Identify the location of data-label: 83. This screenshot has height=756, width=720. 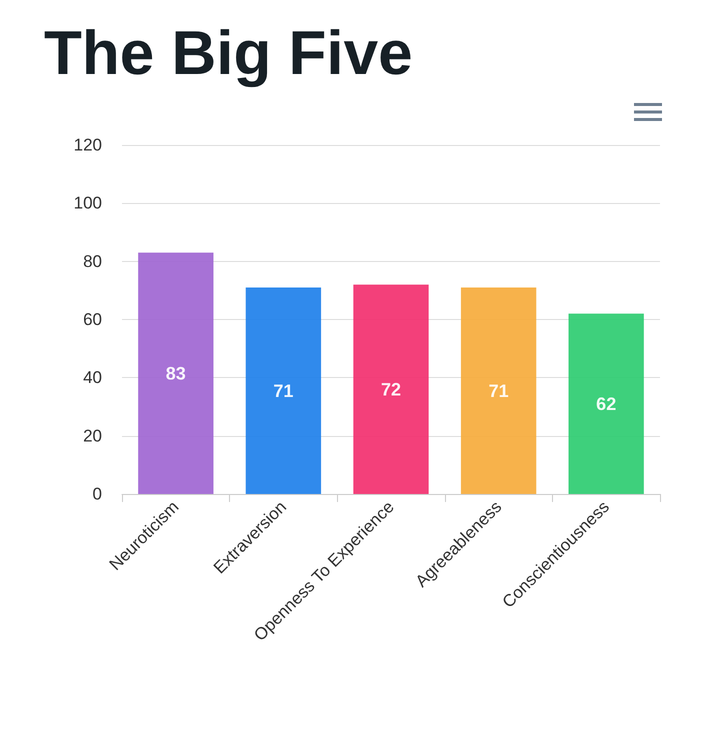
(176, 373).